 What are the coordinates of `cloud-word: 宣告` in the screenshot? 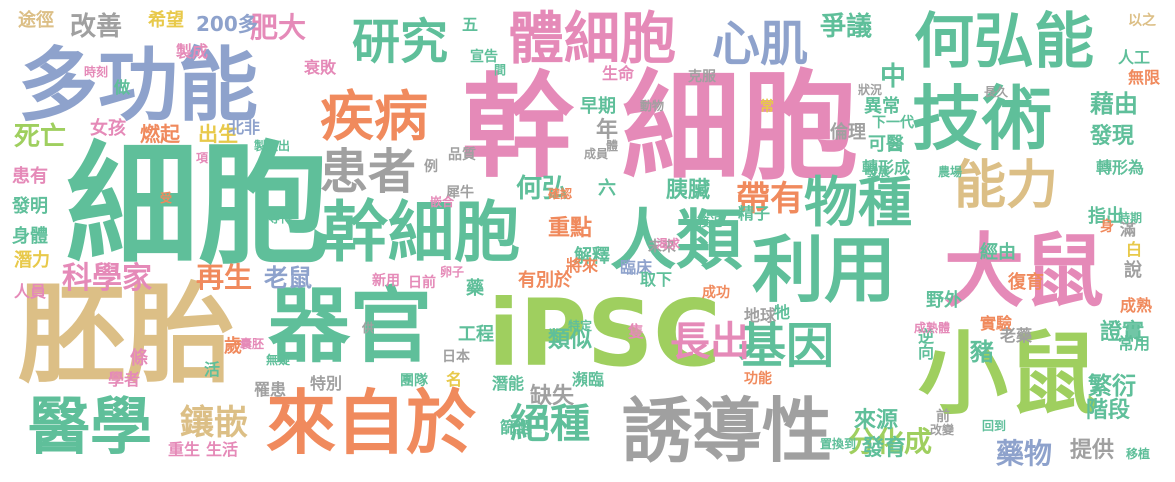 It's located at (484, 57).